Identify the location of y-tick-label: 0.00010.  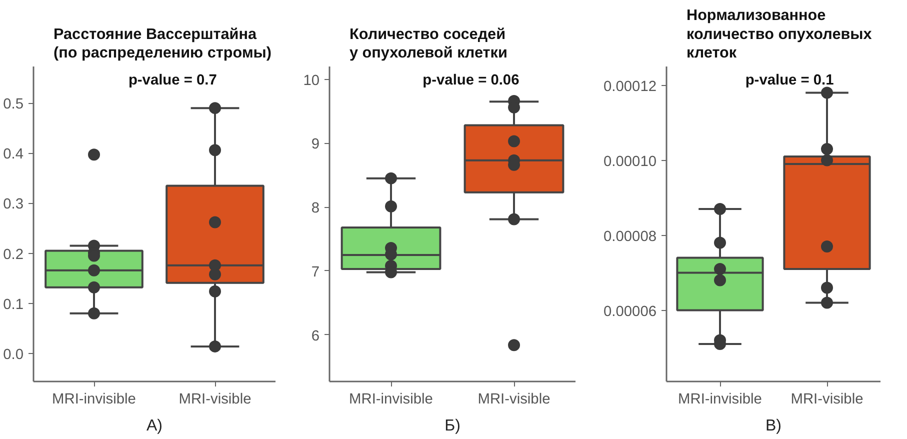
(630, 162).